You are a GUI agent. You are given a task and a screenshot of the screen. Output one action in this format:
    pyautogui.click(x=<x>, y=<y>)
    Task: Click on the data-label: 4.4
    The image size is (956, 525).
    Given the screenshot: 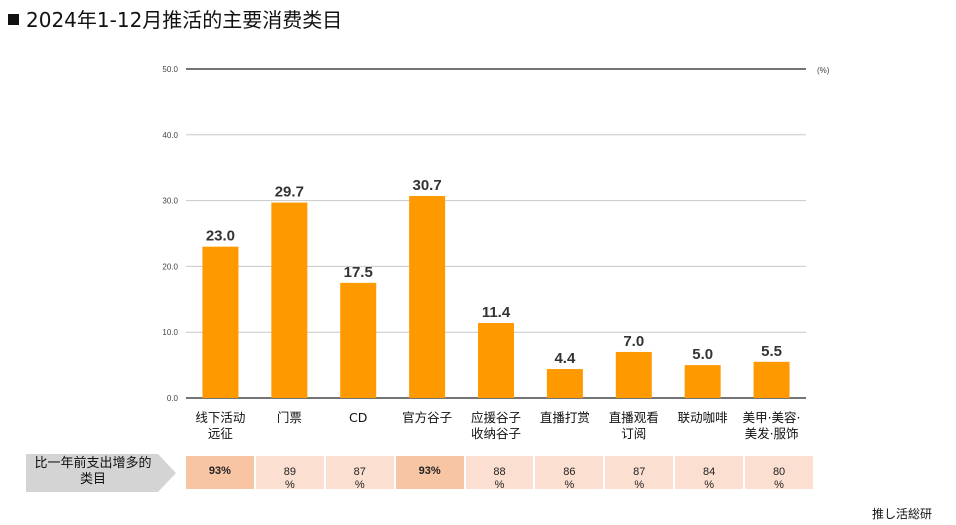 What is the action you would take?
    pyautogui.click(x=565, y=358)
    